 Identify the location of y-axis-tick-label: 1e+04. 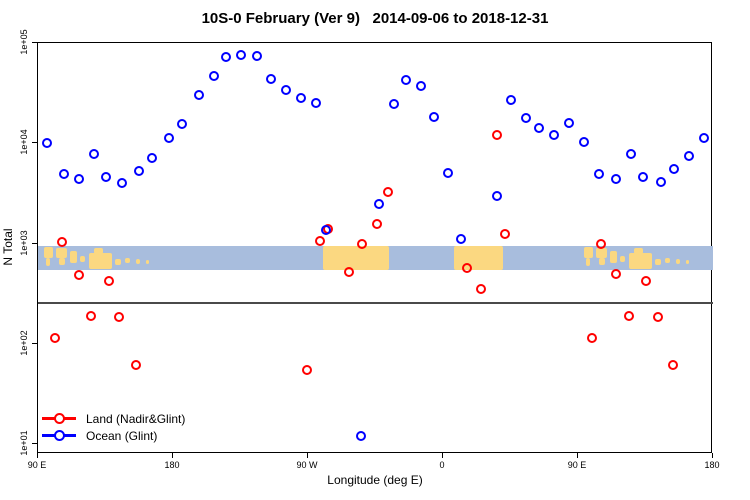
(24, 142).